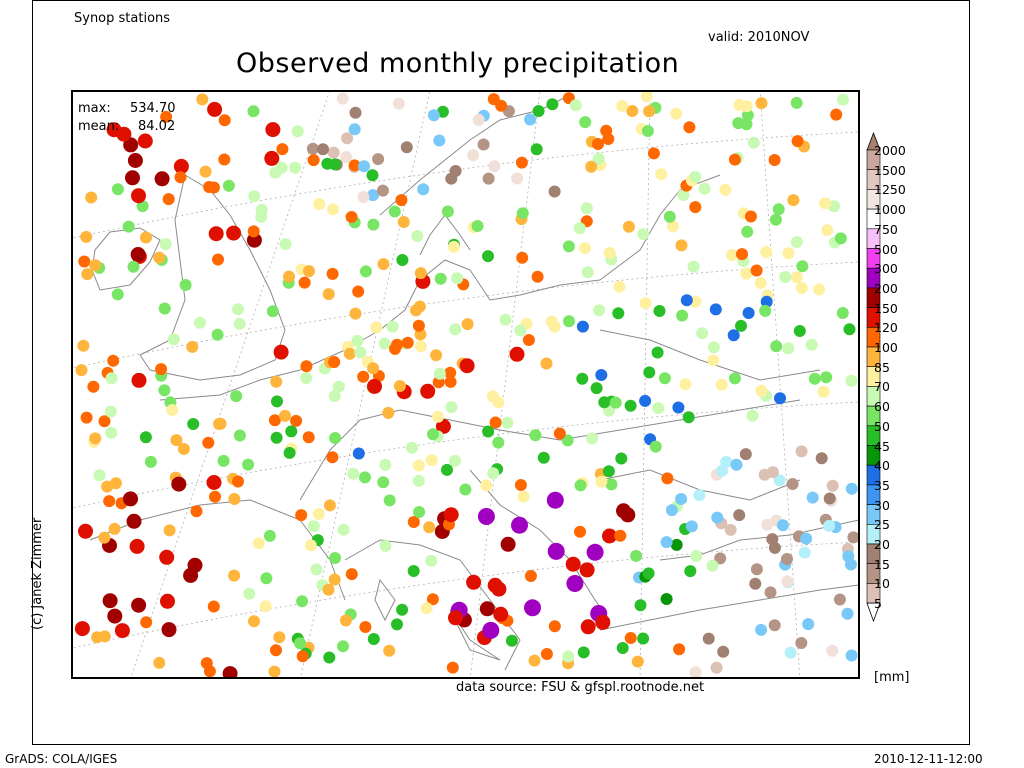  What do you see at coordinates (886, 249) in the screenshot?
I see `legend-label: 500` at bounding box center [886, 249].